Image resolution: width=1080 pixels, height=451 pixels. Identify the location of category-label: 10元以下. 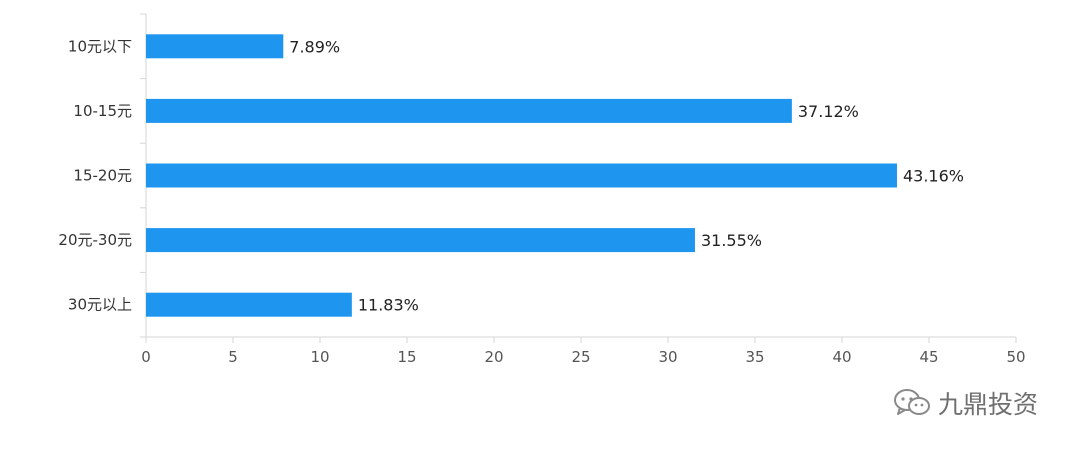
(100, 46).